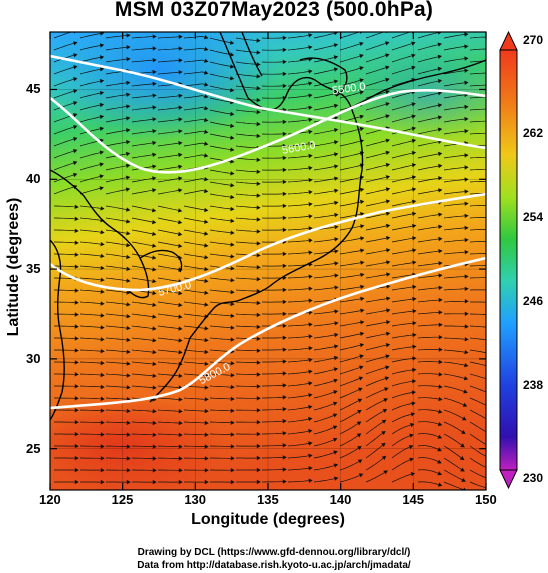  I want to click on korea-south-coast, so click(161, 261).